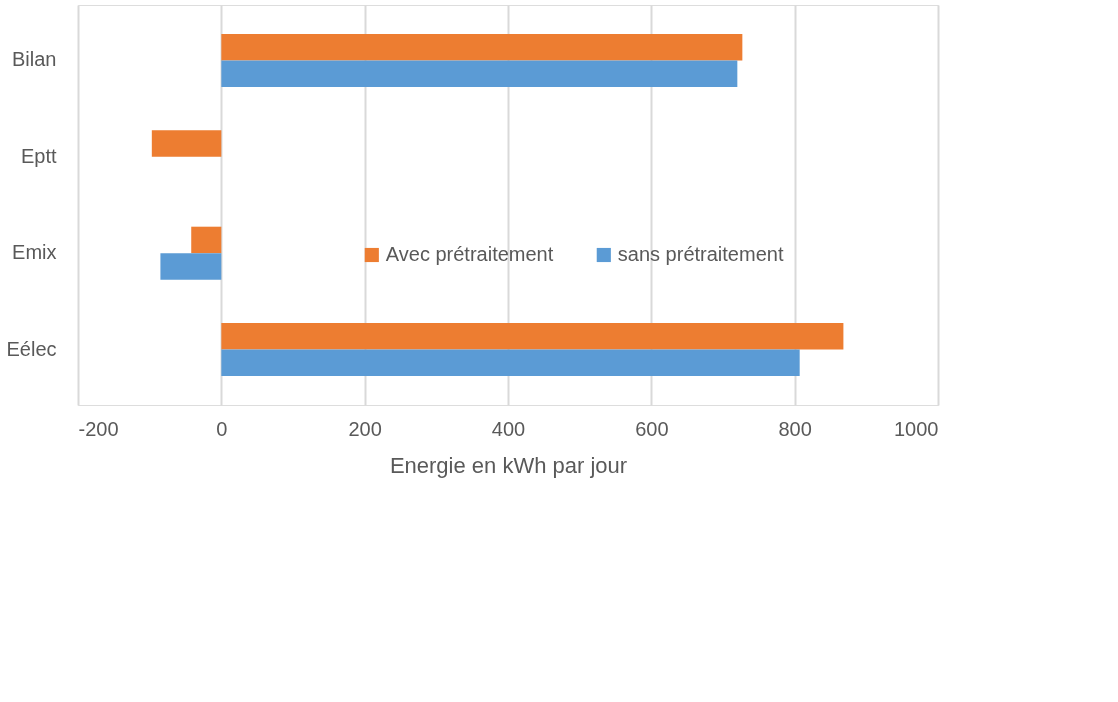 Image resolution: width=1118 pixels, height=702 pixels. What do you see at coordinates (34, 59) in the screenshot?
I see `y-tick-label: Bilan` at bounding box center [34, 59].